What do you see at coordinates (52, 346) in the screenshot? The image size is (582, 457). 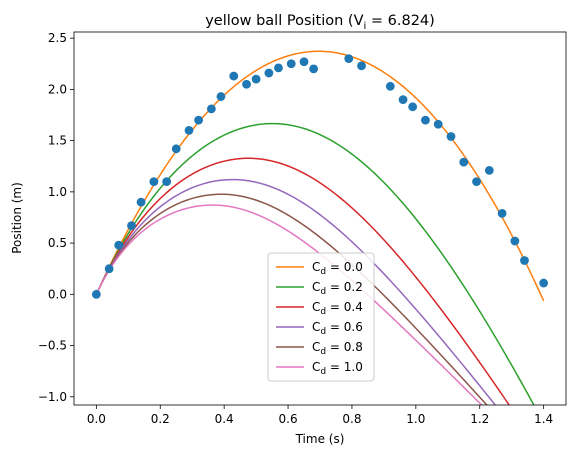 I see `y-tick-label: −0.5` at bounding box center [52, 346].